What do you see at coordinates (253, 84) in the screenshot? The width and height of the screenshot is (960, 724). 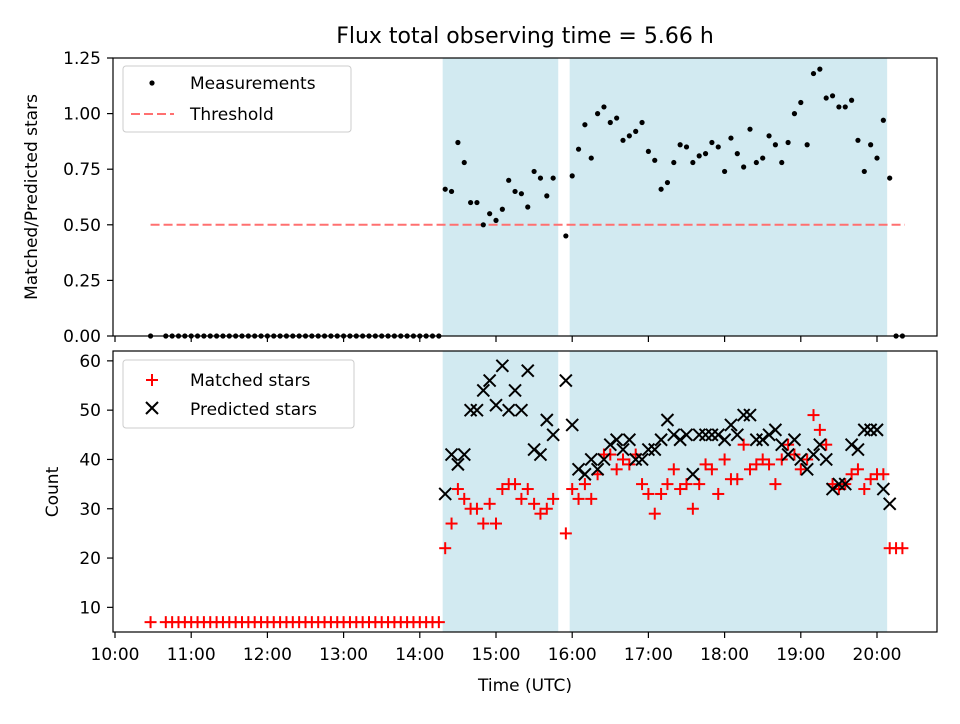 I see `measurements-legend-label: Measurements` at bounding box center [253, 84].